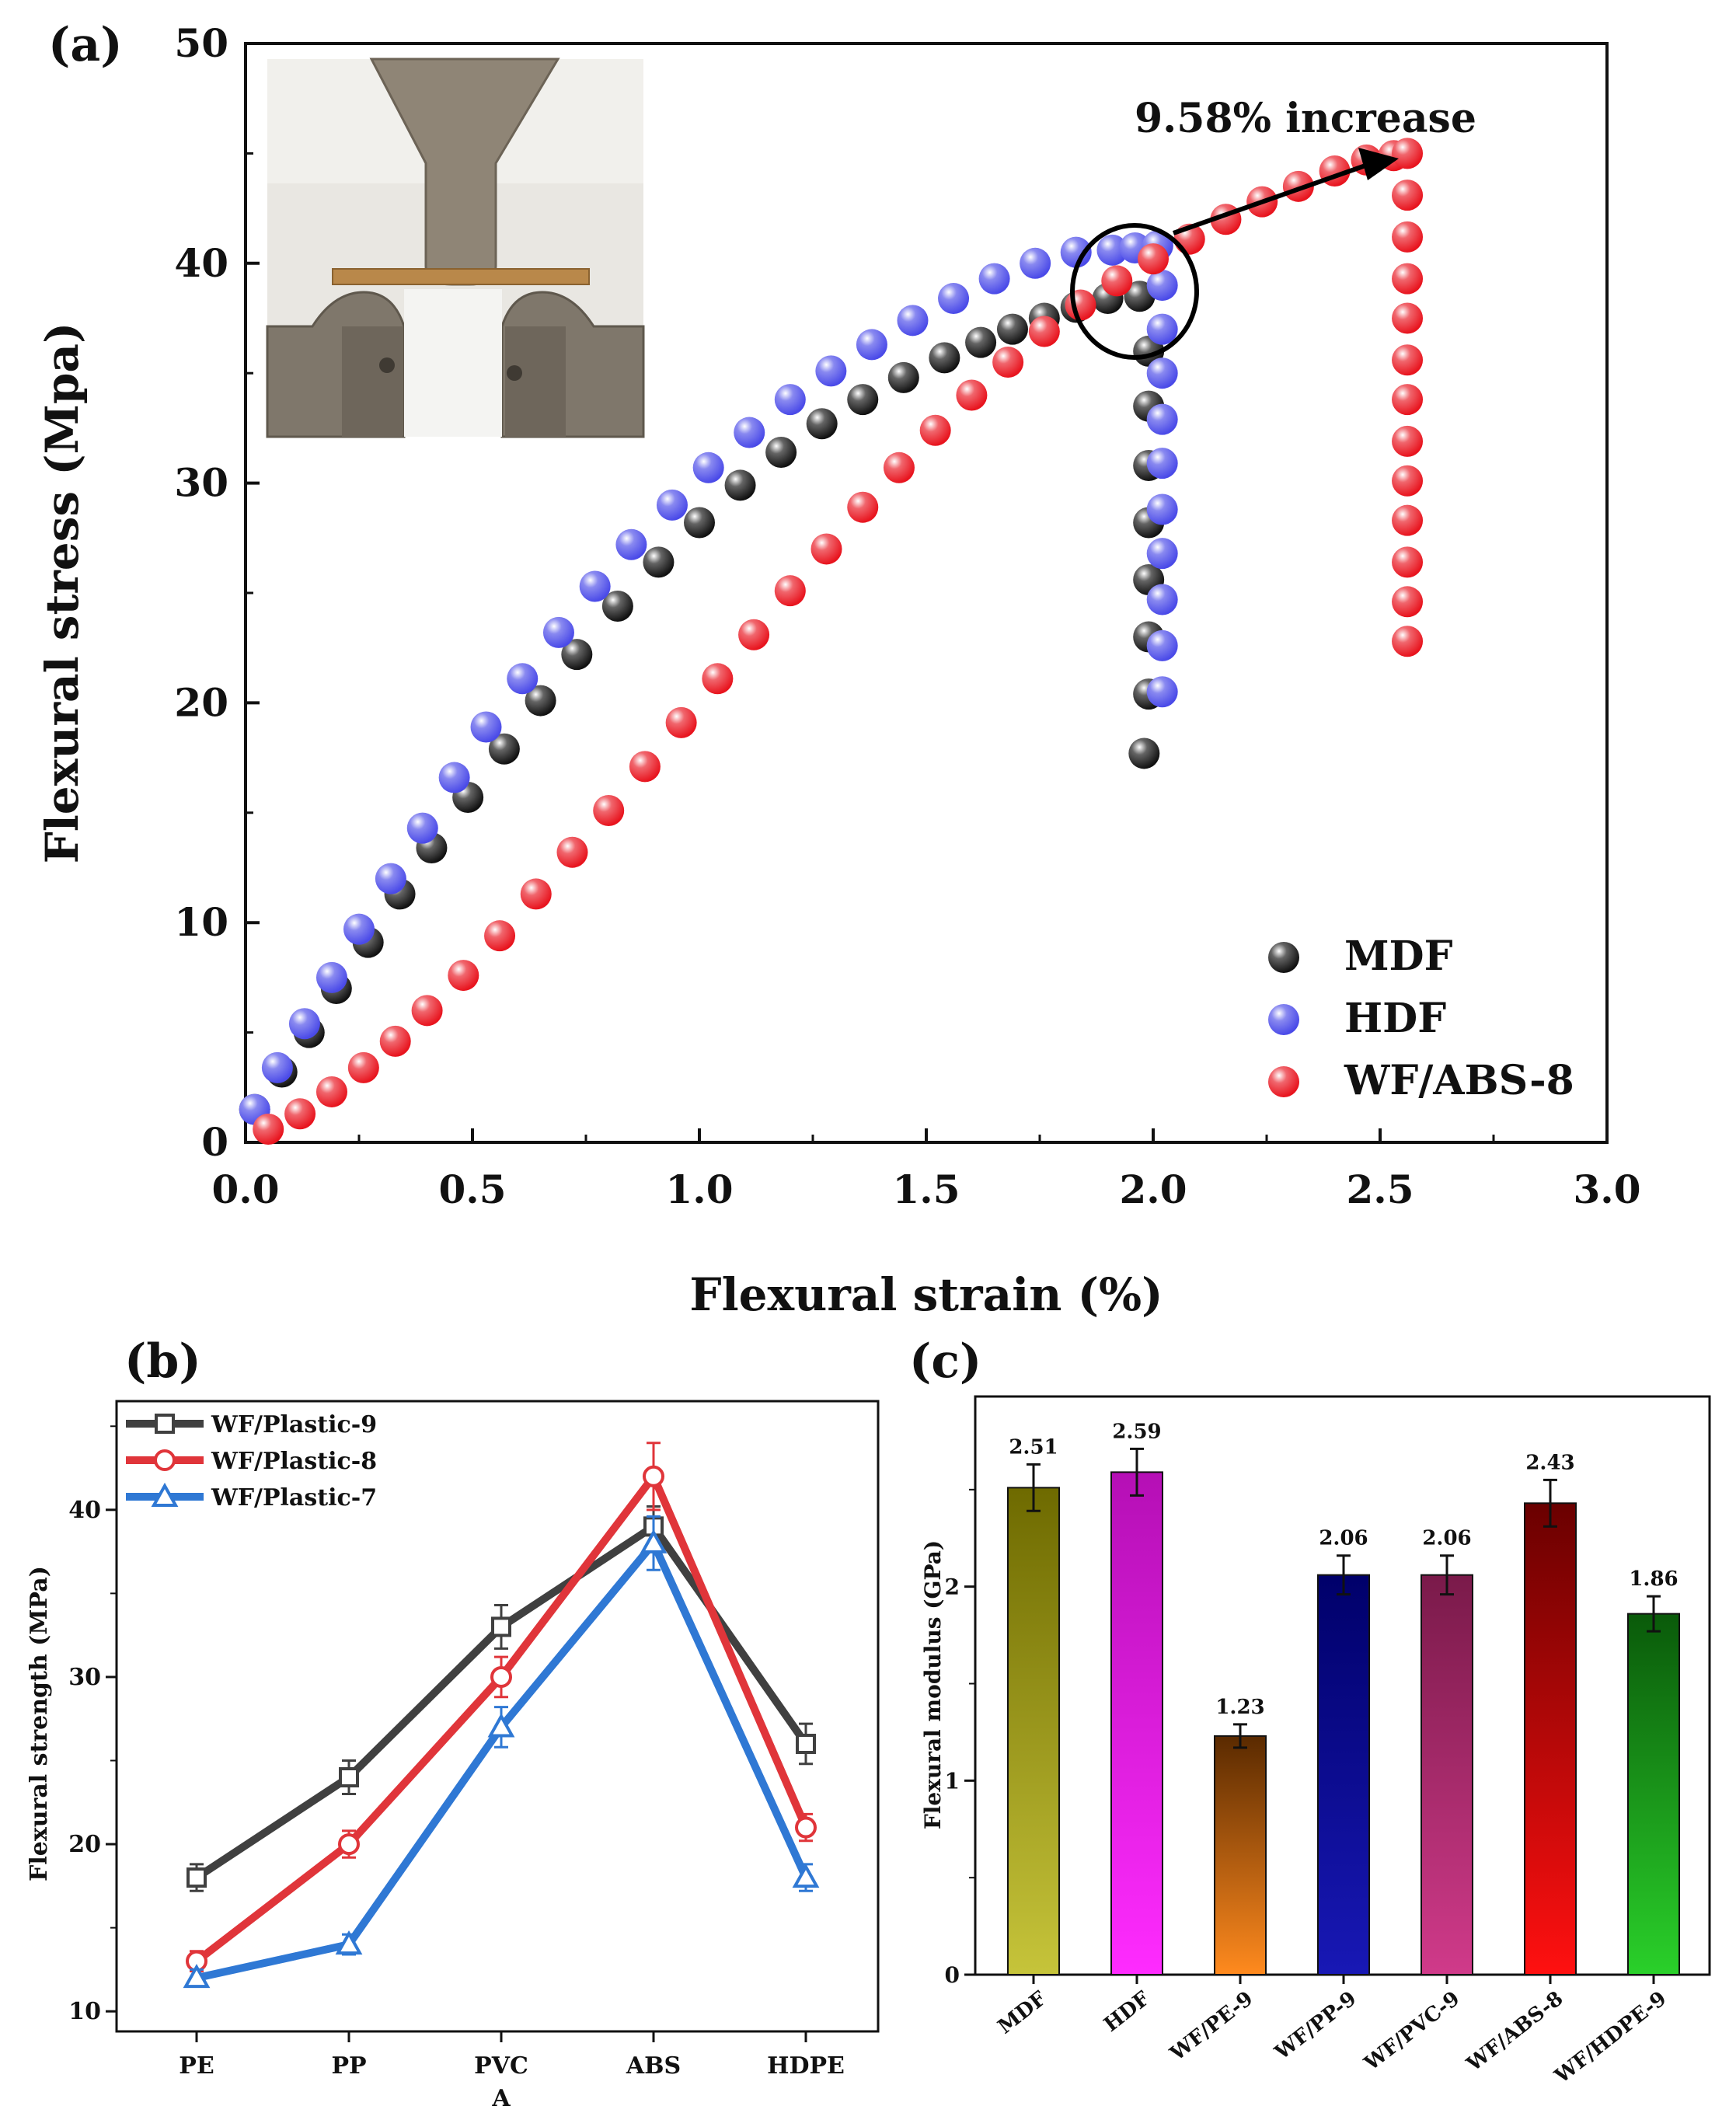 Image resolution: width=1736 pixels, height=2113 pixels. I want to click on legend-label-wf-plastic-9: WF/Plastic-9, so click(294, 1424).